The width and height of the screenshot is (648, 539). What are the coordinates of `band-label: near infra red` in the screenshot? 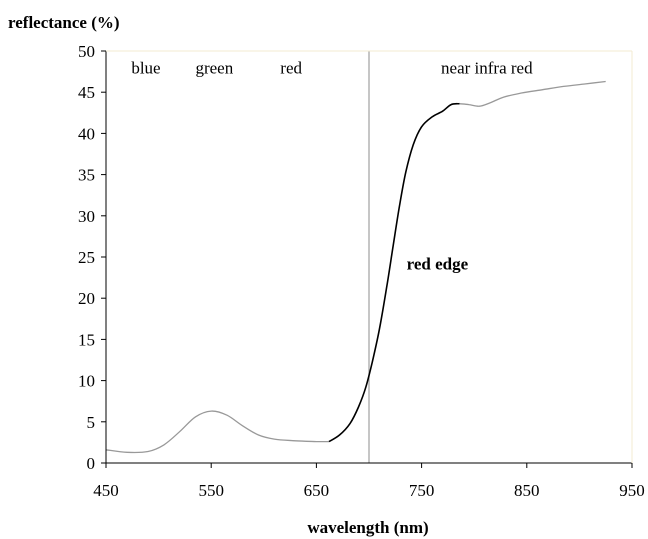 It's located at (487, 67).